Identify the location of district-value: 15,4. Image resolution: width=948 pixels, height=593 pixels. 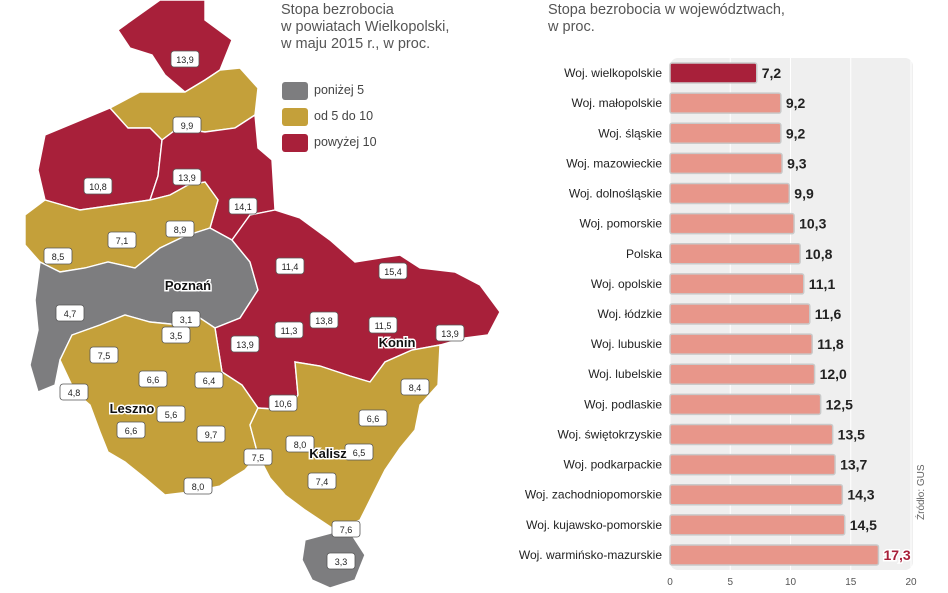
(393, 272).